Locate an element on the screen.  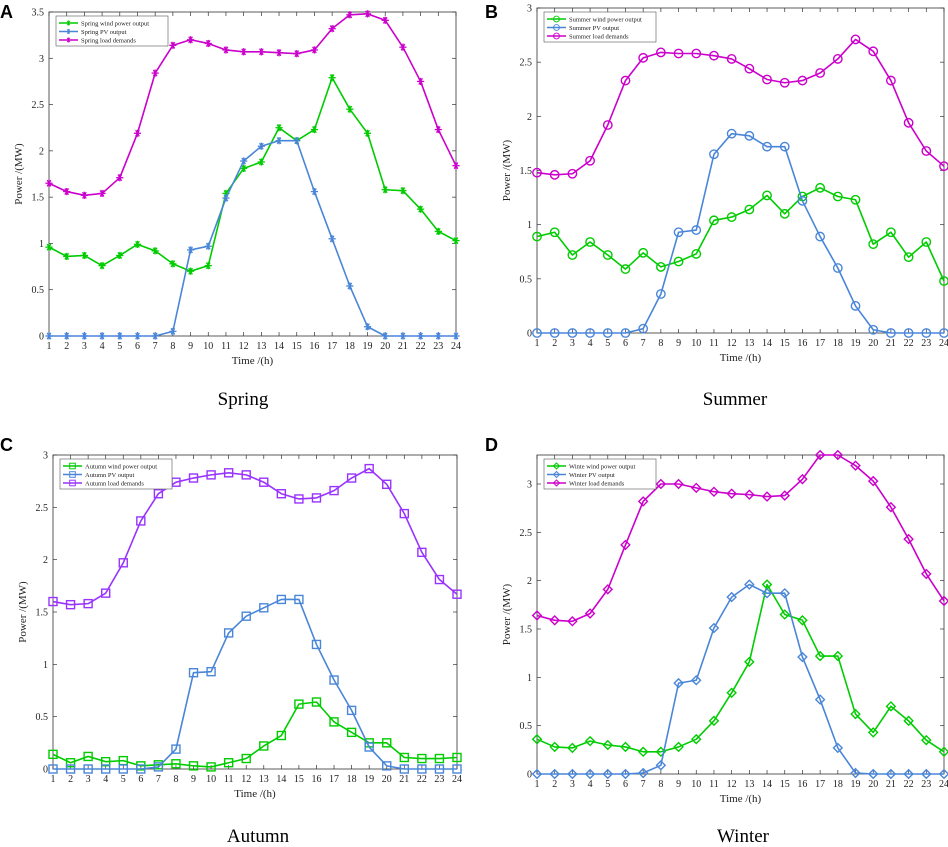
x-tick-label: 21 is located at coordinates (403, 346).